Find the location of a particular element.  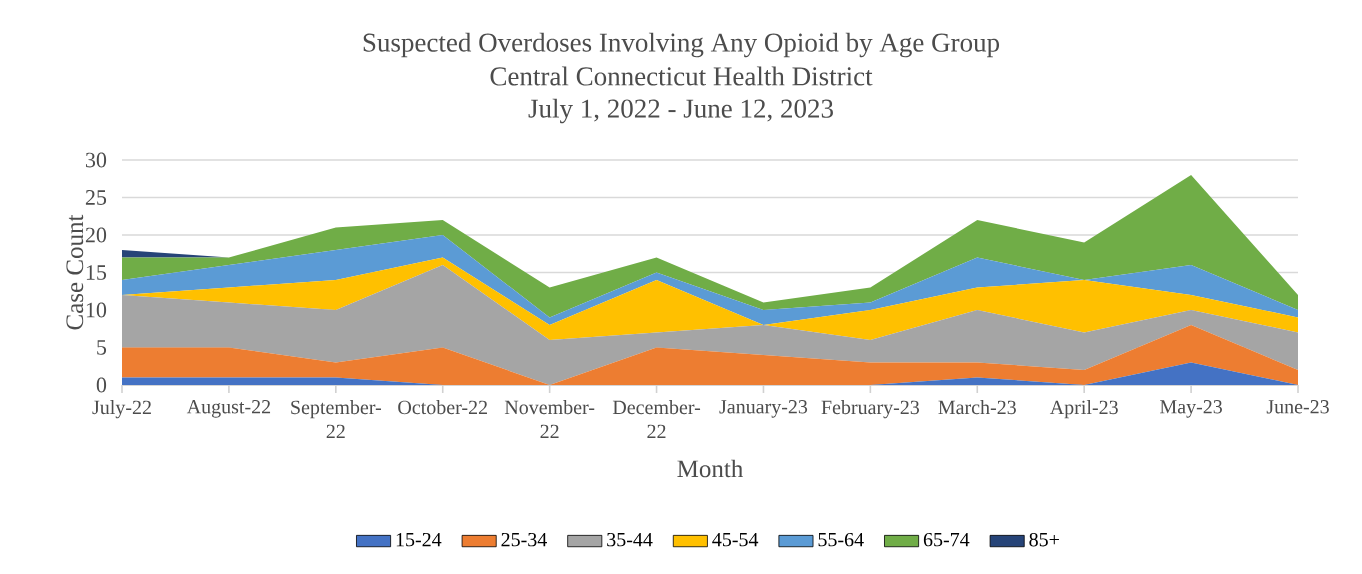

x-tick-label: January-23 is located at coordinates (763, 409).